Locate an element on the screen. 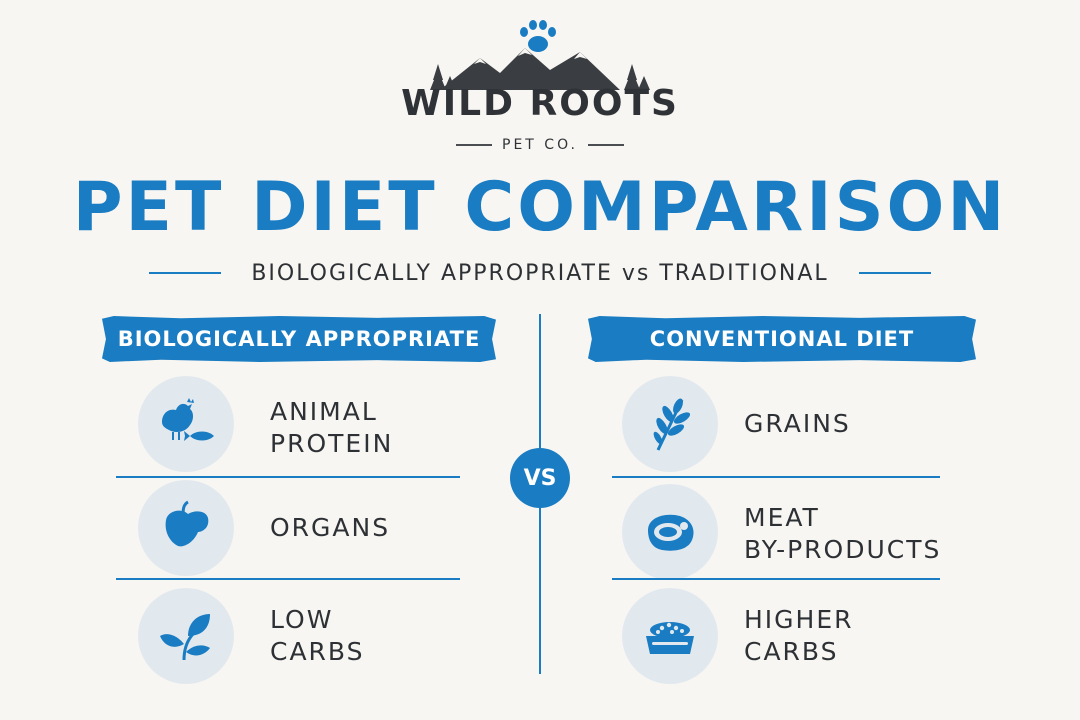 The height and width of the screenshot is (720, 1080). paw-icon is located at coordinates (538, 36).